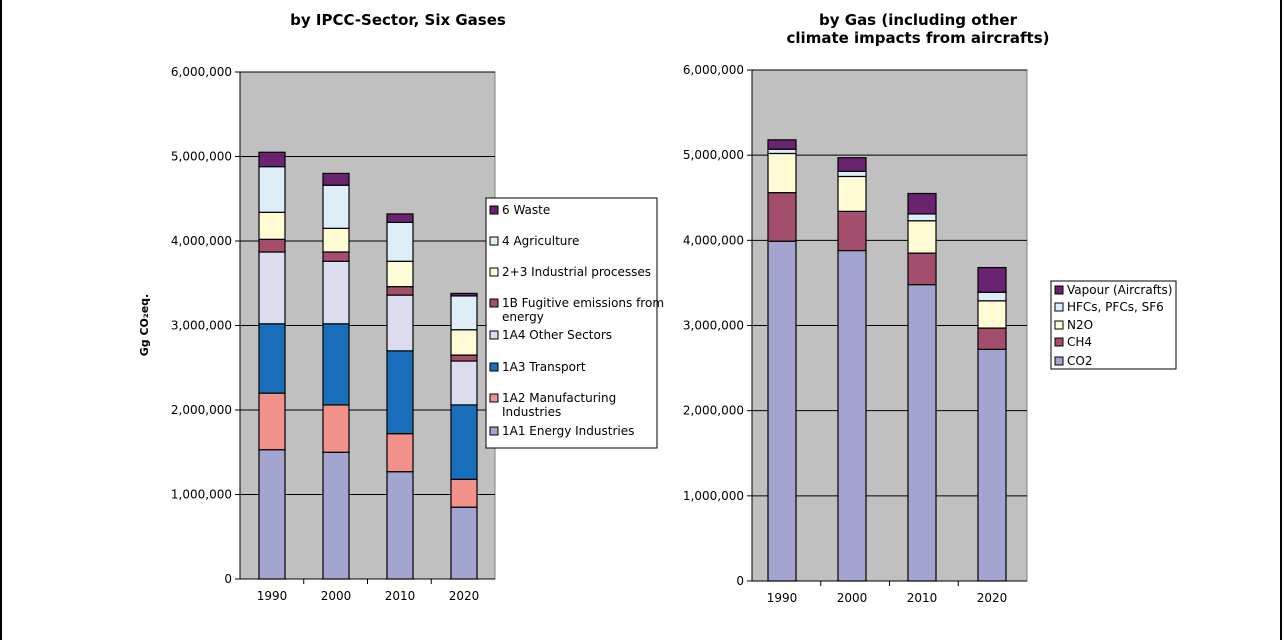  I want to click on legend-label: 1A4 Other Sectors, so click(557, 335).